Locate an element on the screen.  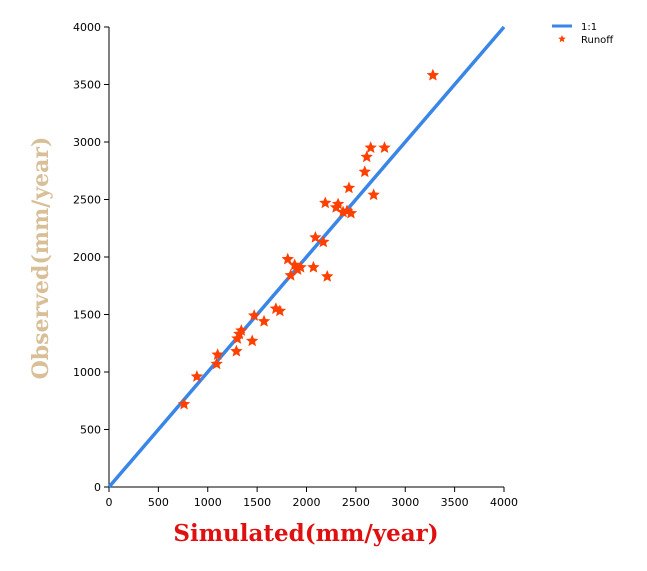
legend-label: 1:1 is located at coordinates (589, 27).